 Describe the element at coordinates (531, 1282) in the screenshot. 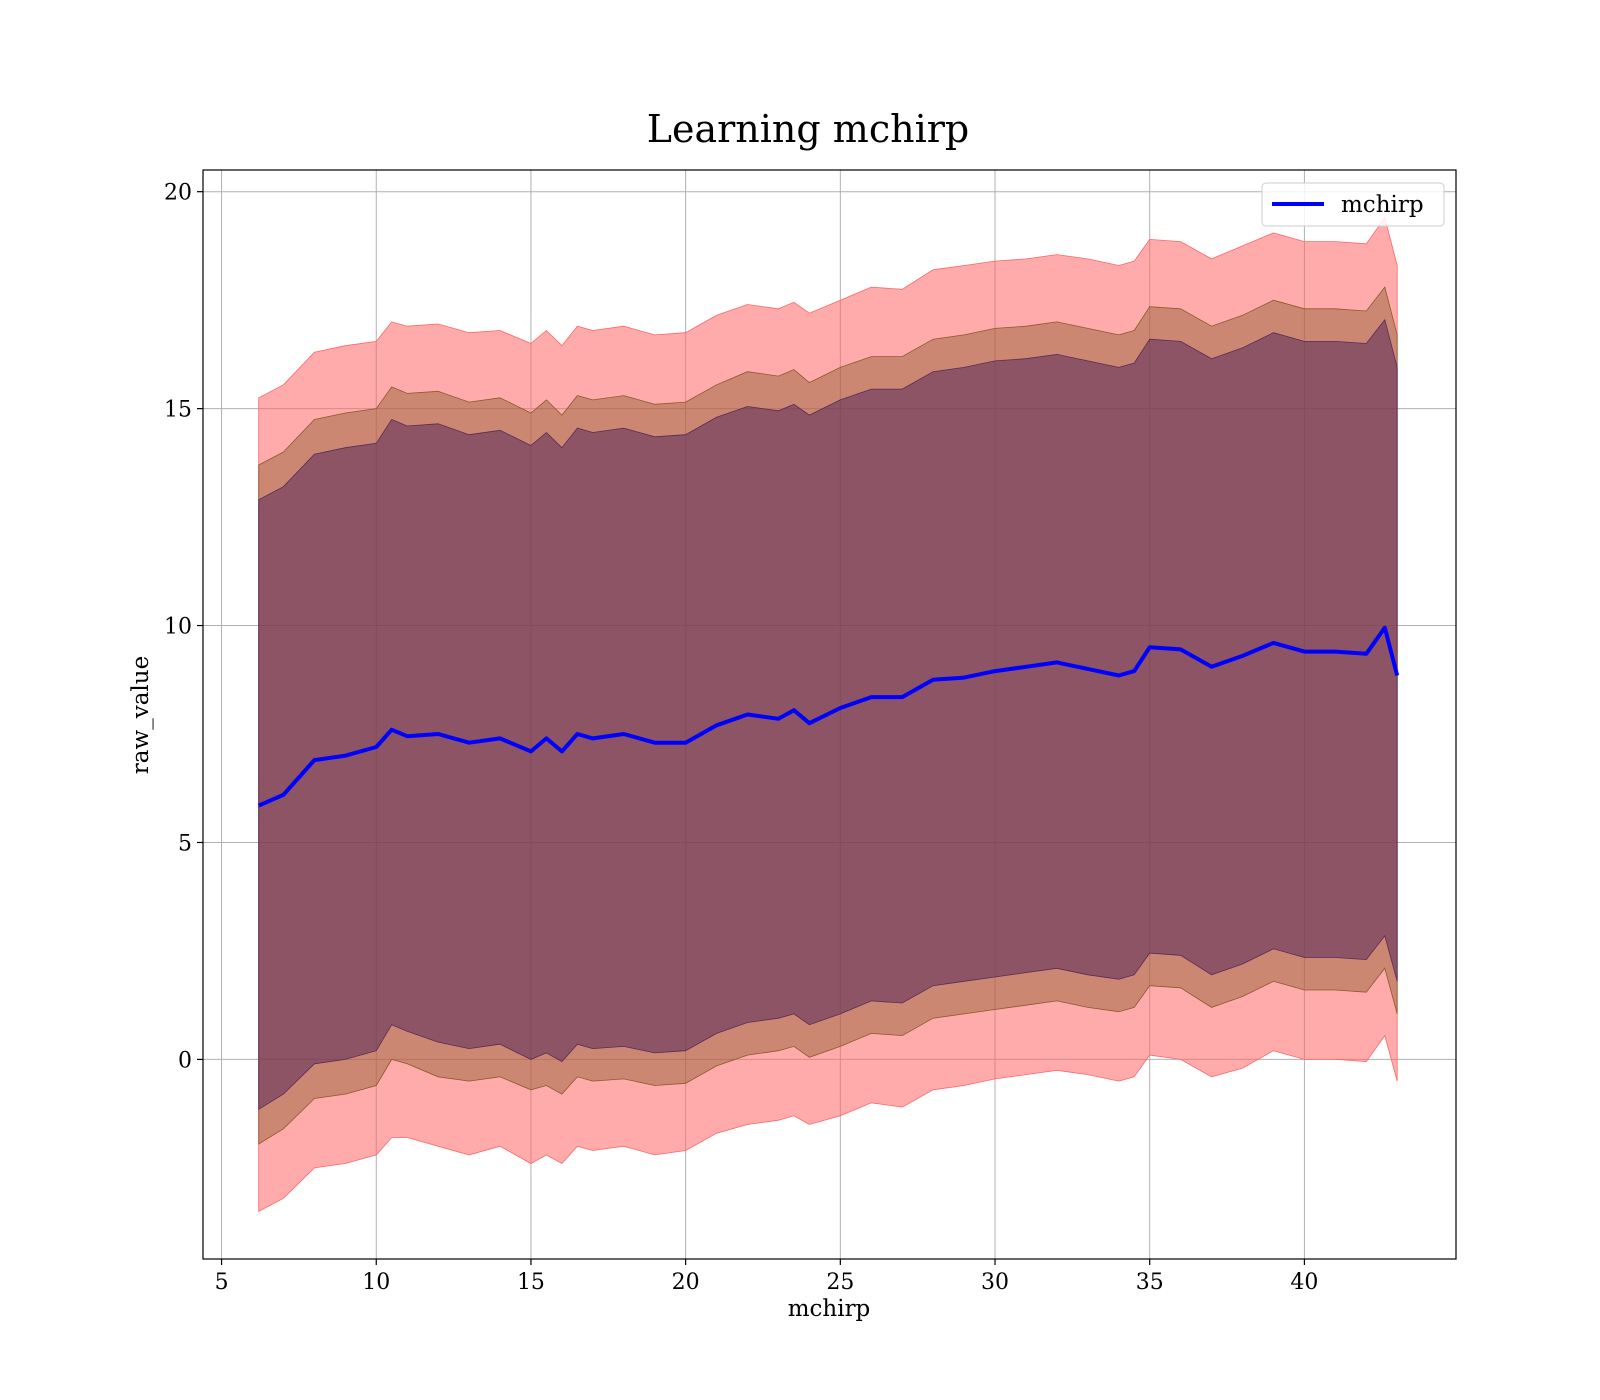

I see `x-tick-label: 15` at that location.